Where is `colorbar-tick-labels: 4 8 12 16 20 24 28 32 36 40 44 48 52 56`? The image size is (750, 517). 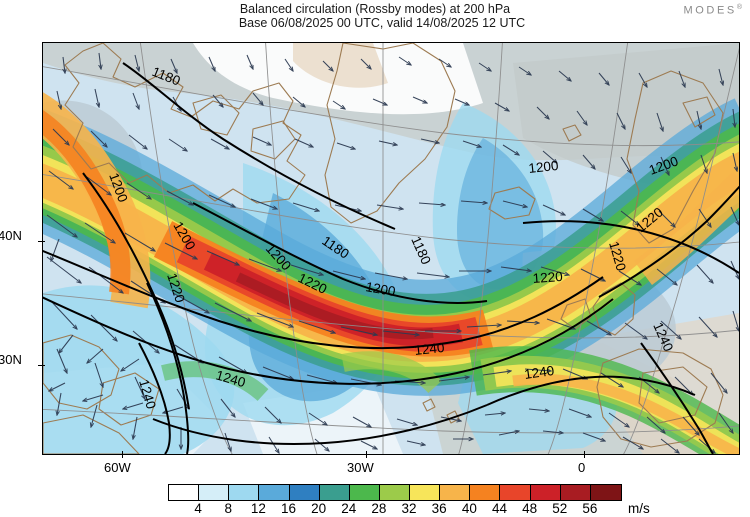
colorbar-tick-labels: 4 8 12 16 20 24 28 32 36 40 44 48 52 56 is located at coordinates (394, 509).